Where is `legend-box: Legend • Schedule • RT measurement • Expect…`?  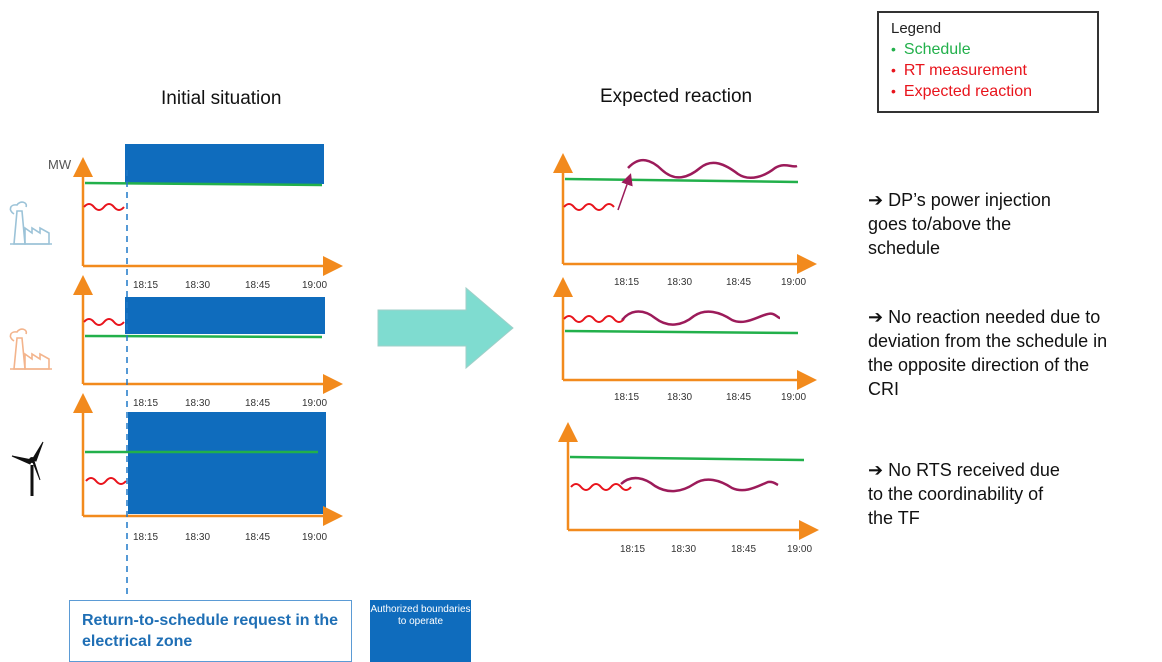
legend-box: Legend • Schedule • RT measurement • Expect… is located at coordinates (988, 62).